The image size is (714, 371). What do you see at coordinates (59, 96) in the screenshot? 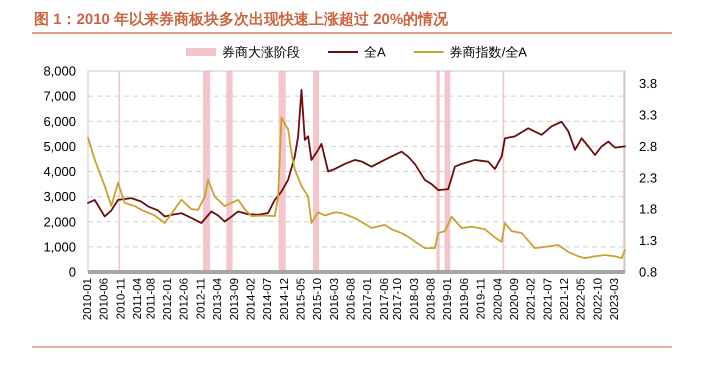
I see `y-tick-label: 7,000` at bounding box center [59, 96].